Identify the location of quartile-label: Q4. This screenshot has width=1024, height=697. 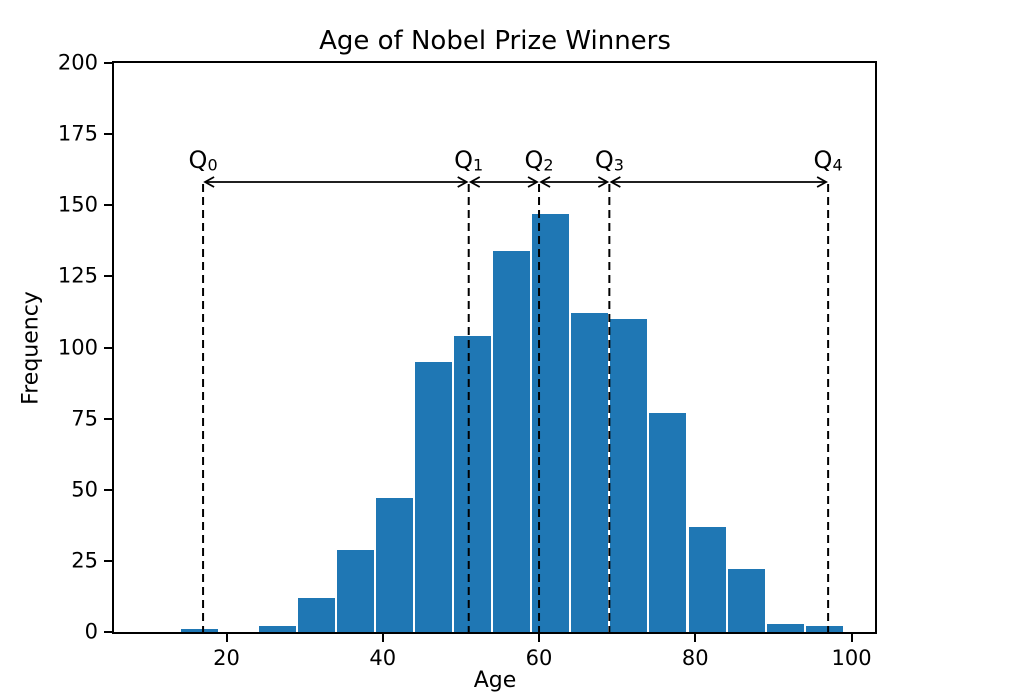
(828, 160).